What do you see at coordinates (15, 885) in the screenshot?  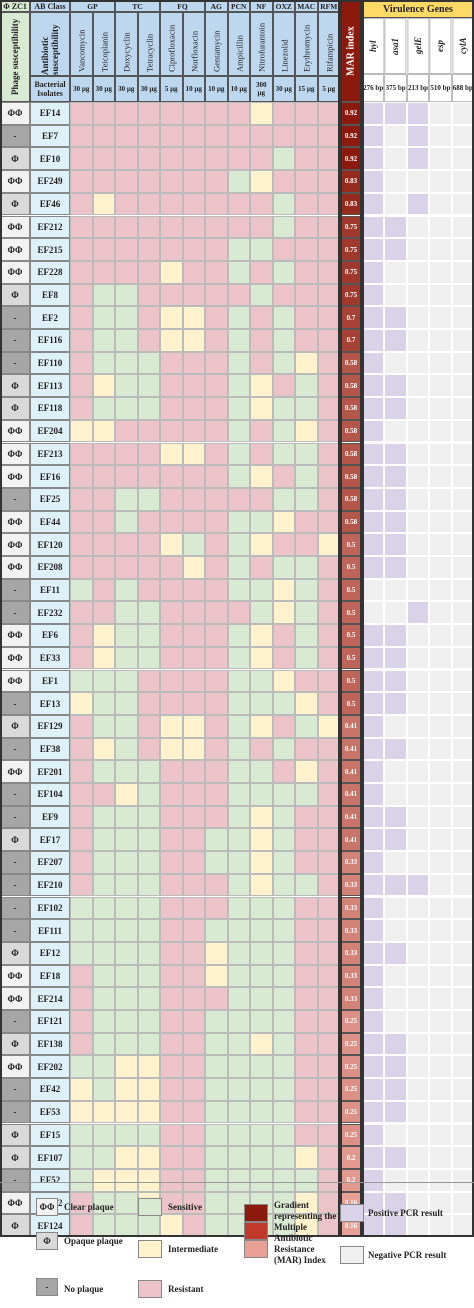 I see `phage-cell: -` at bounding box center [15, 885].